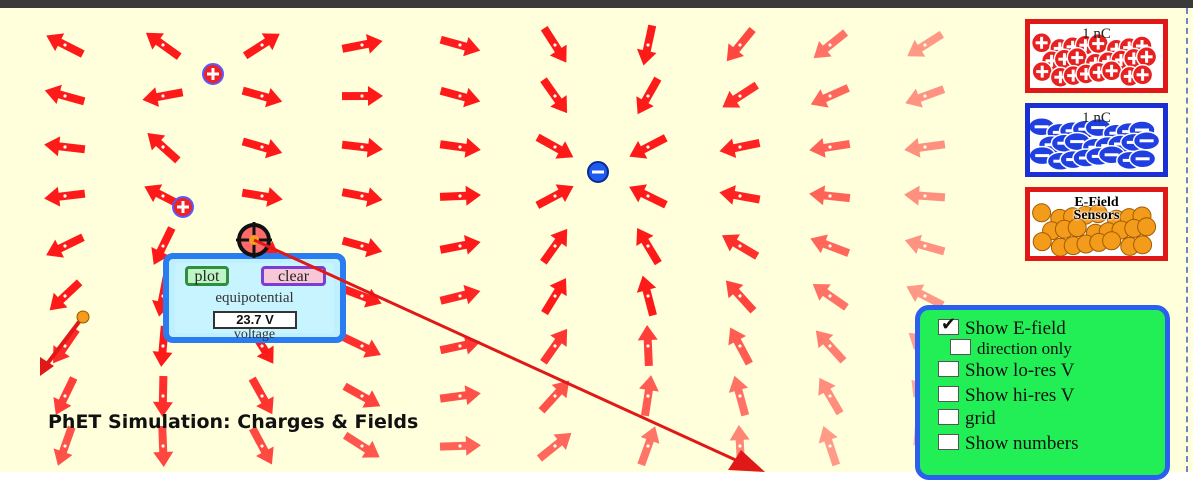  I want to click on show-numbers-option: Show numbers, so click(1008, 444).